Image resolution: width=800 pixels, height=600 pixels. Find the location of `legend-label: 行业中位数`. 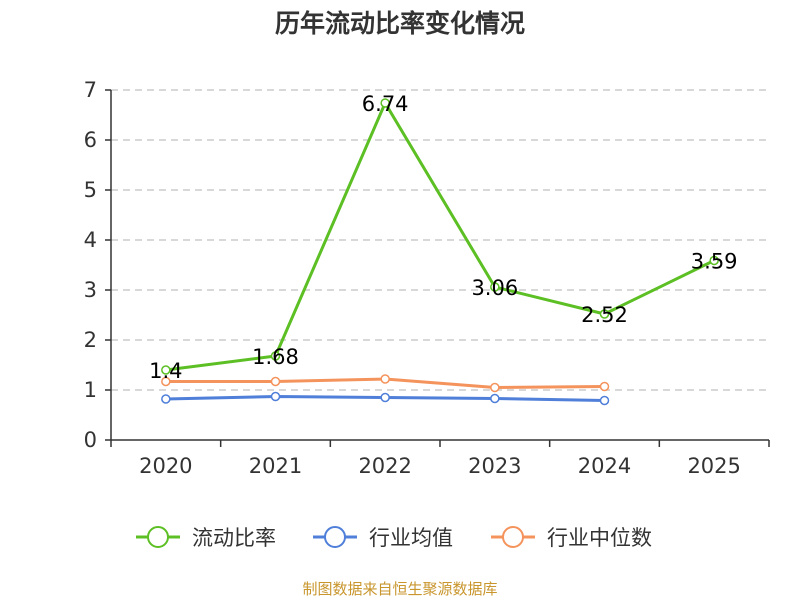

legend-label: 行业中位数 is located at coordinates (599, 538).